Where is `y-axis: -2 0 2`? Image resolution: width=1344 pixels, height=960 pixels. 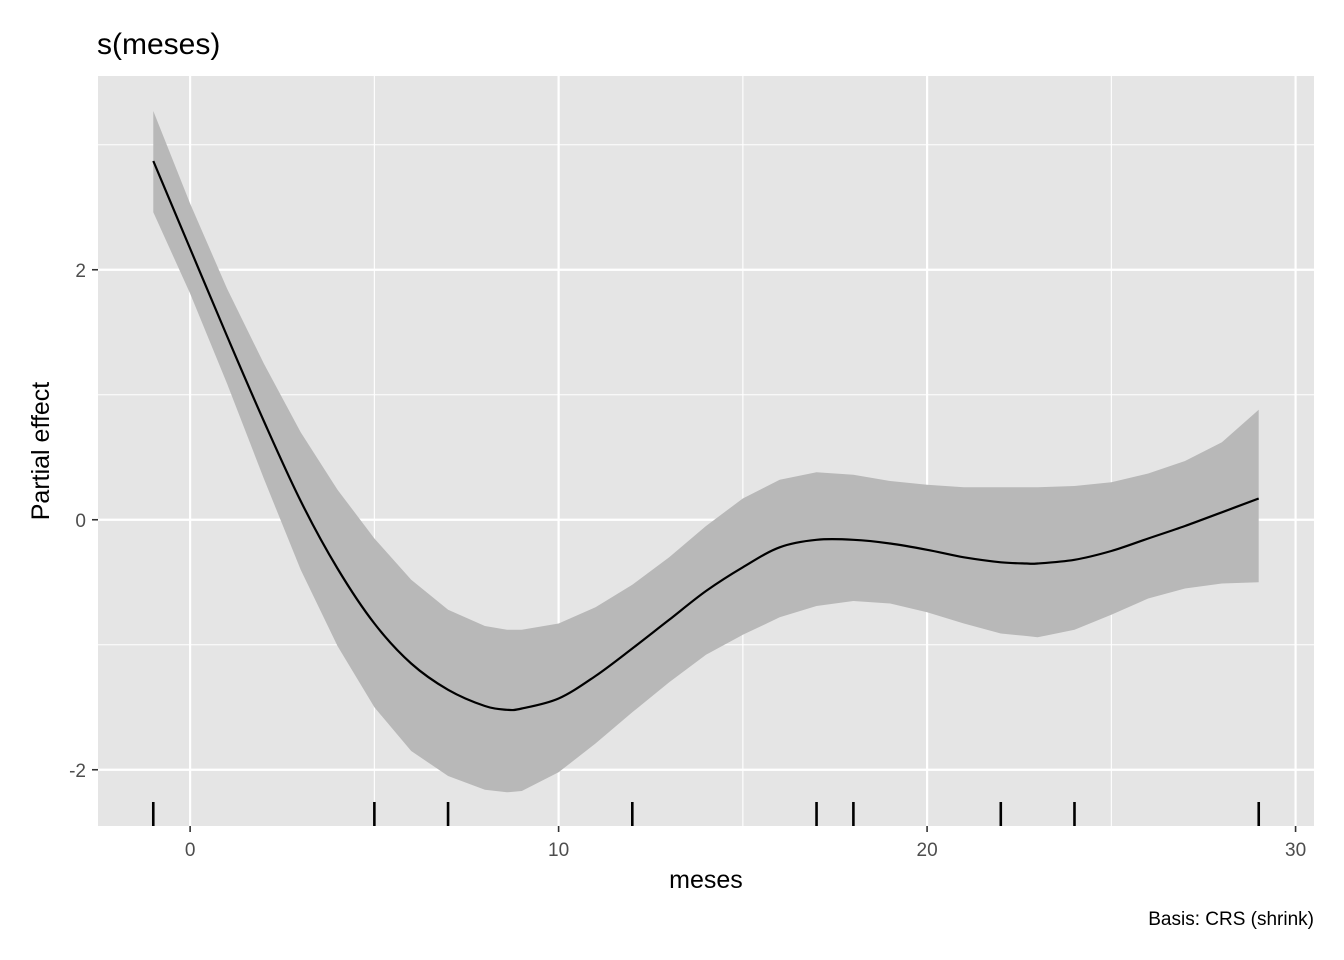
y-axis: -2 0 2 is located at coordinates (83, 521).